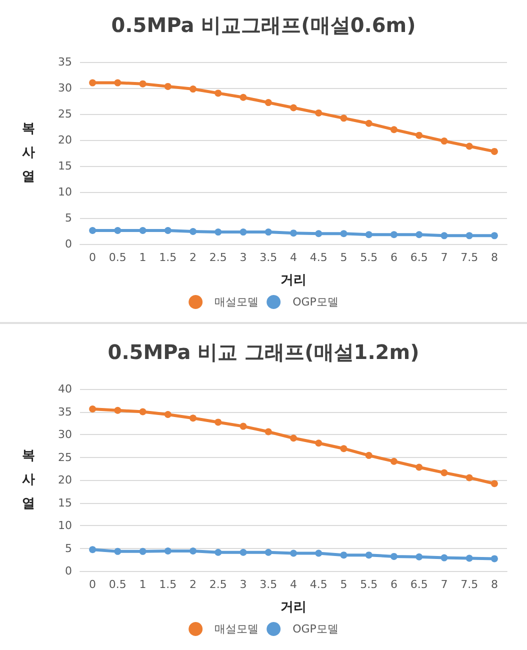 The width and height of the screenshot is (527, 650). What do you see at coordinates (394, 257) in the screenshot?
I see `x-tick-label: 6` at bounding box center [394, 257].